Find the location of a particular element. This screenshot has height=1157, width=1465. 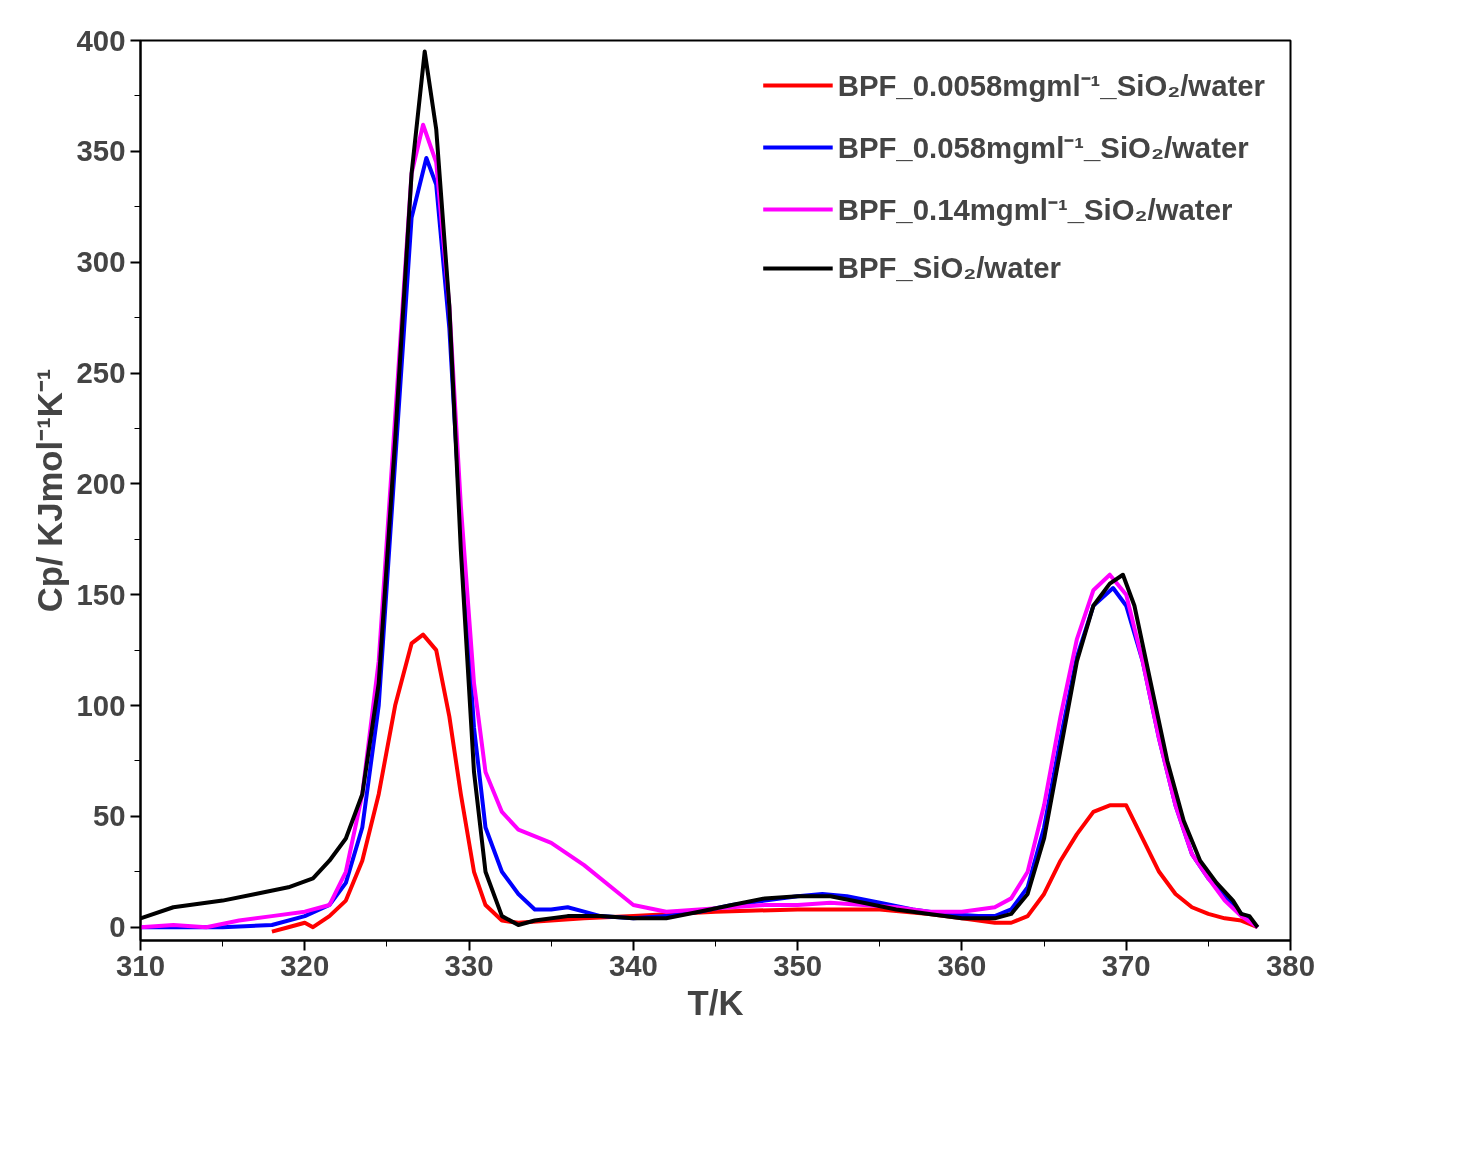

x-tick-label: 380 is located at coordinates (1290, 965).